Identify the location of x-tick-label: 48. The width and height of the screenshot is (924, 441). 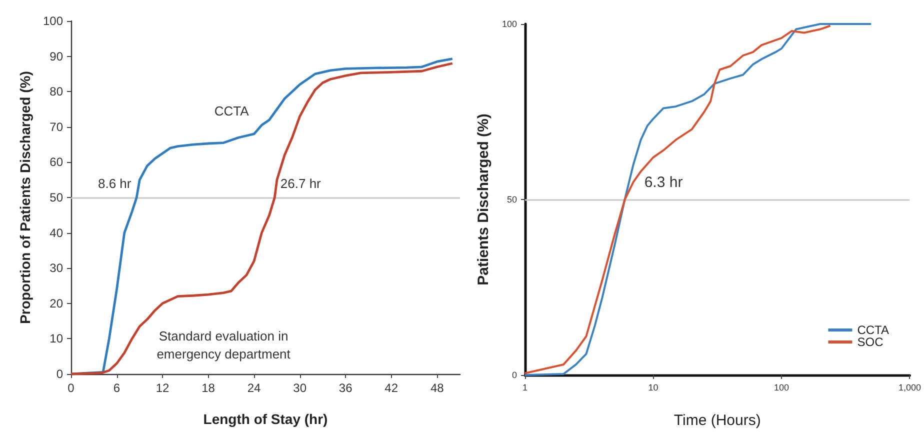
(437, 388).